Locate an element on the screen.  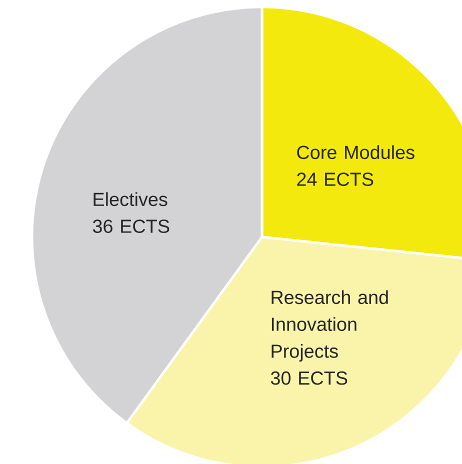
data-label: 36 ECTS is located at coordinates (131, 226).